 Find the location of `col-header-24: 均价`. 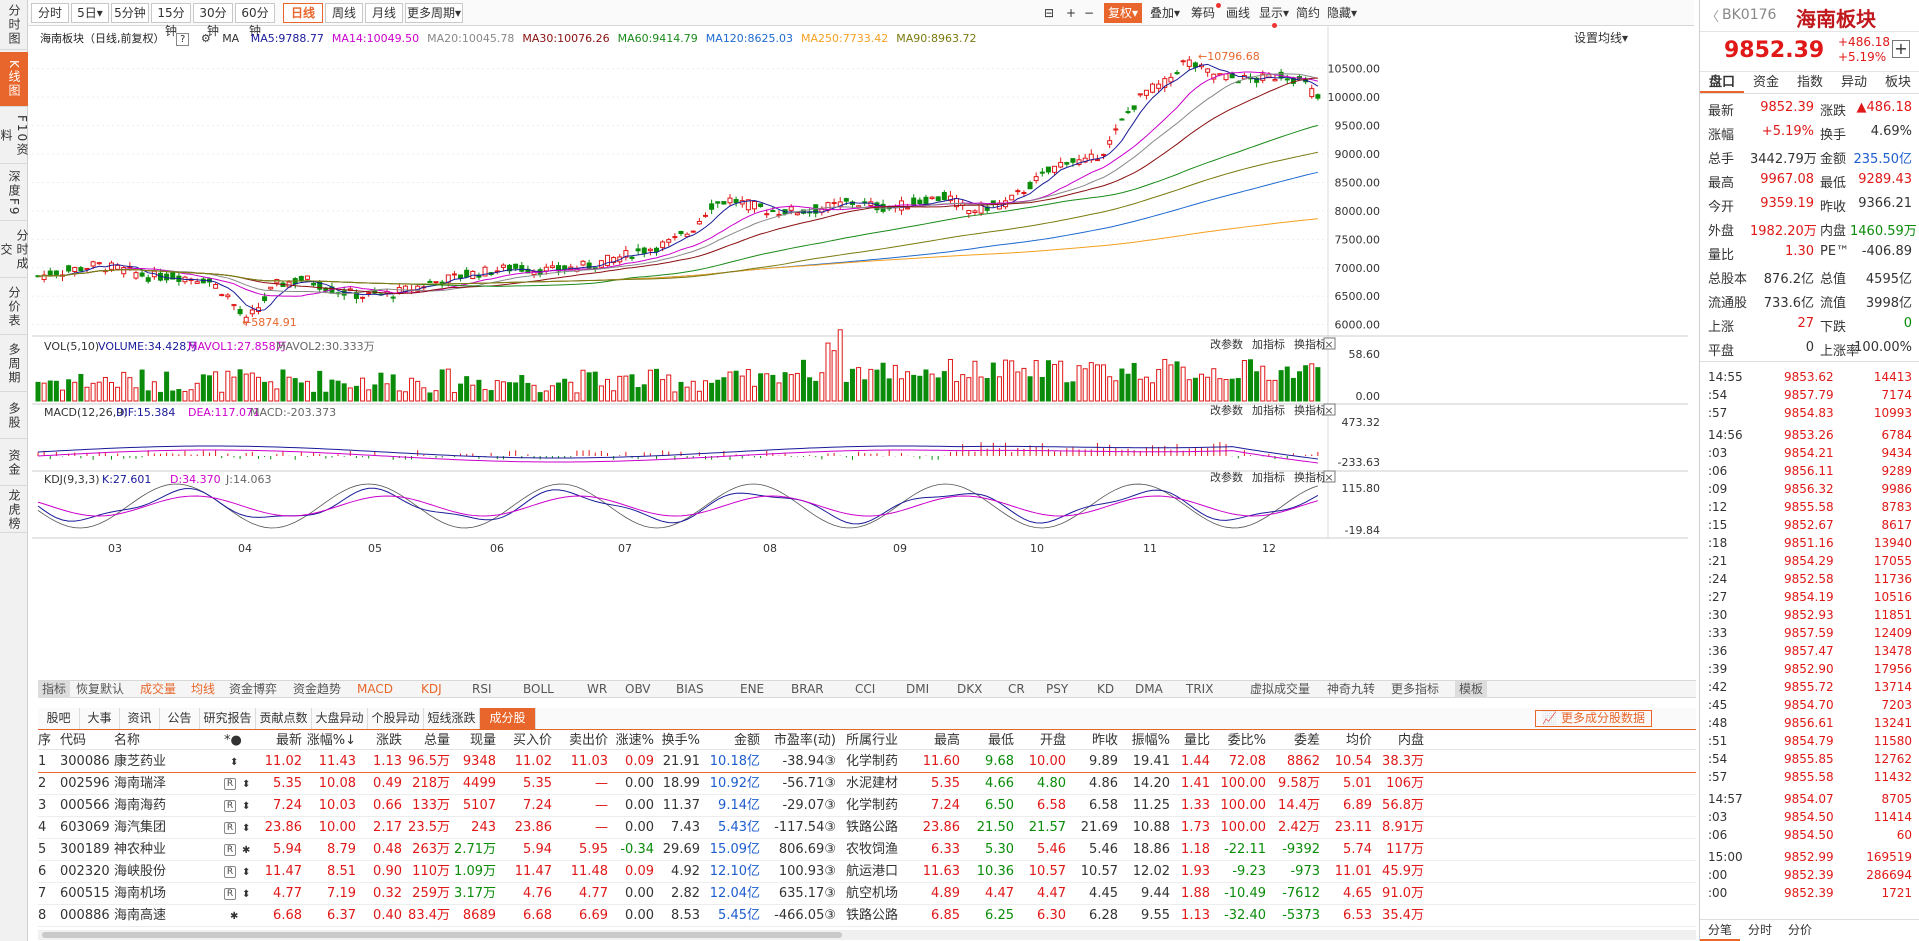

col-header-24: 均价 is located at coordinates (1358, 740).